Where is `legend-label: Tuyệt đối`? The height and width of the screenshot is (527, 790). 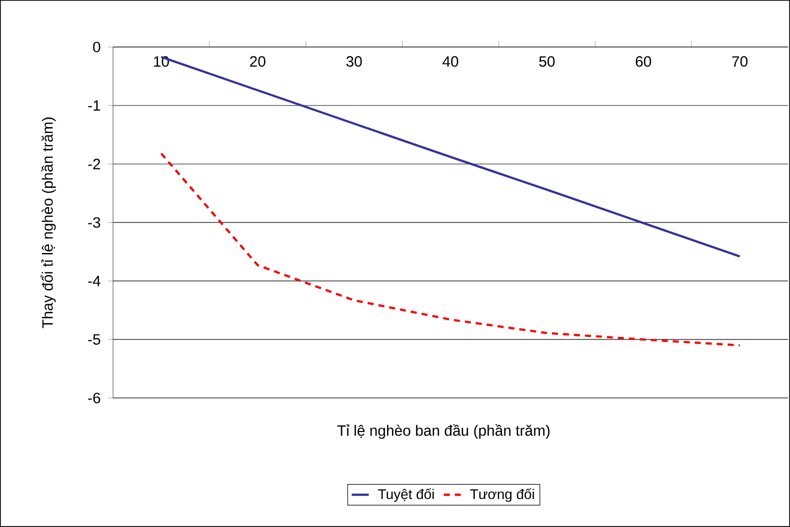 legend-label: Tuyệt đối is located at coordinates (406, 495).